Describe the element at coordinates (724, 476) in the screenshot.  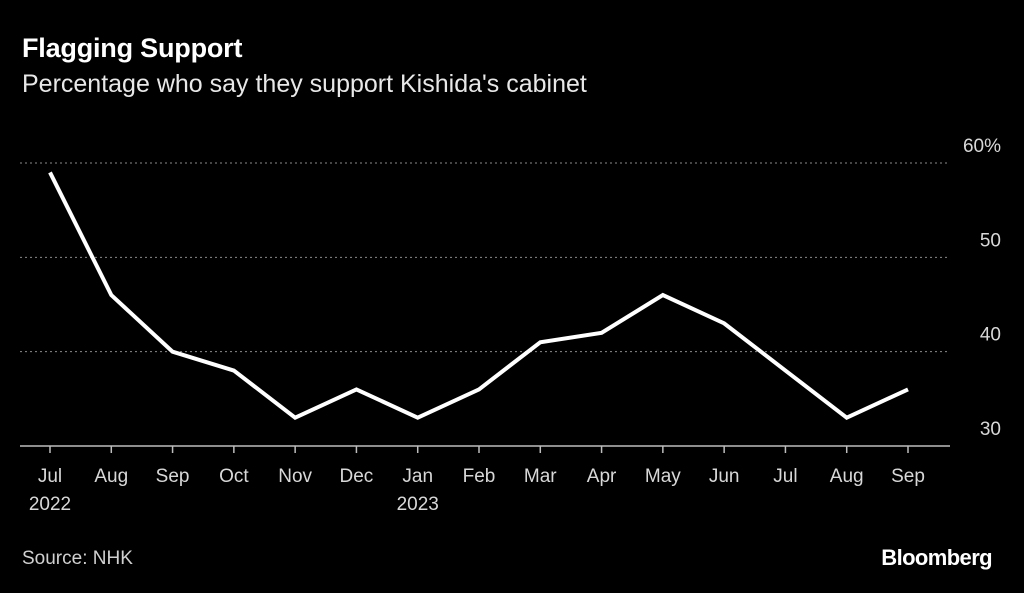
I see `x-tick-label: Jun` at that location.